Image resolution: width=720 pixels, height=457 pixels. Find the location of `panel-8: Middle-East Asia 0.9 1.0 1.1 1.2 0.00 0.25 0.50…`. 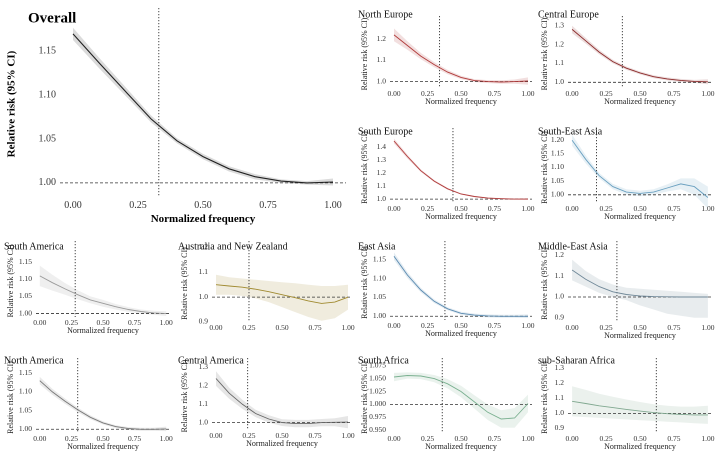

panel-8: Middle-East Asia 0.9 1.0 1.1 1.2 0.00 0.25 0.50… is located at coordinates (626, 290).